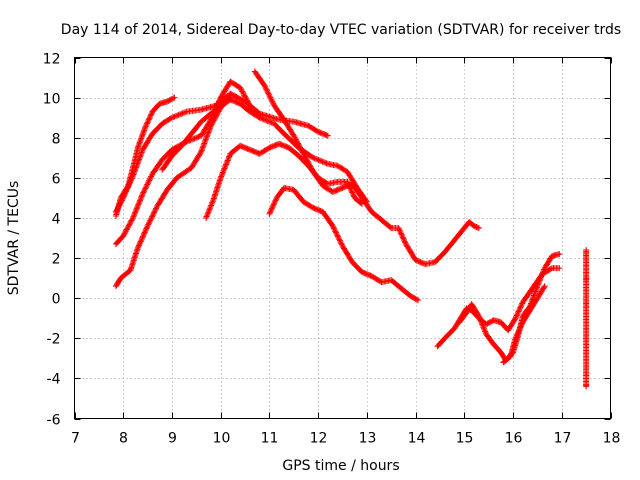 This screenshot has width=640, height=480. Describe the element at coordinates (612, 439) in the screenshot. I see `x-tick-label: 18` at that location.